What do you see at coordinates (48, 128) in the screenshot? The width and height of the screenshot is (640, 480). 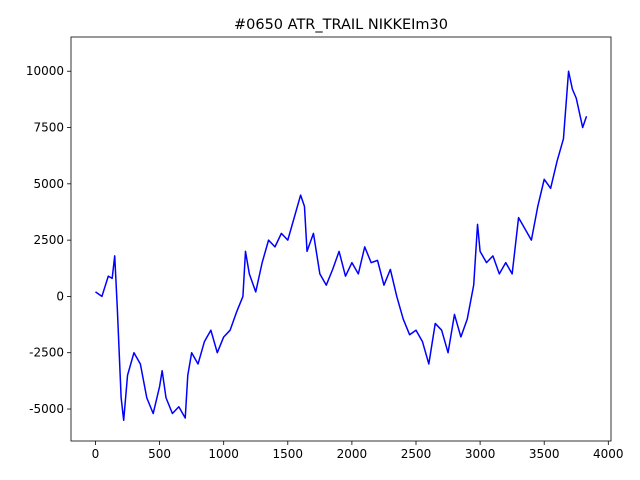 I see `y-tick-label: 7500` at bounding box center [48, 128].